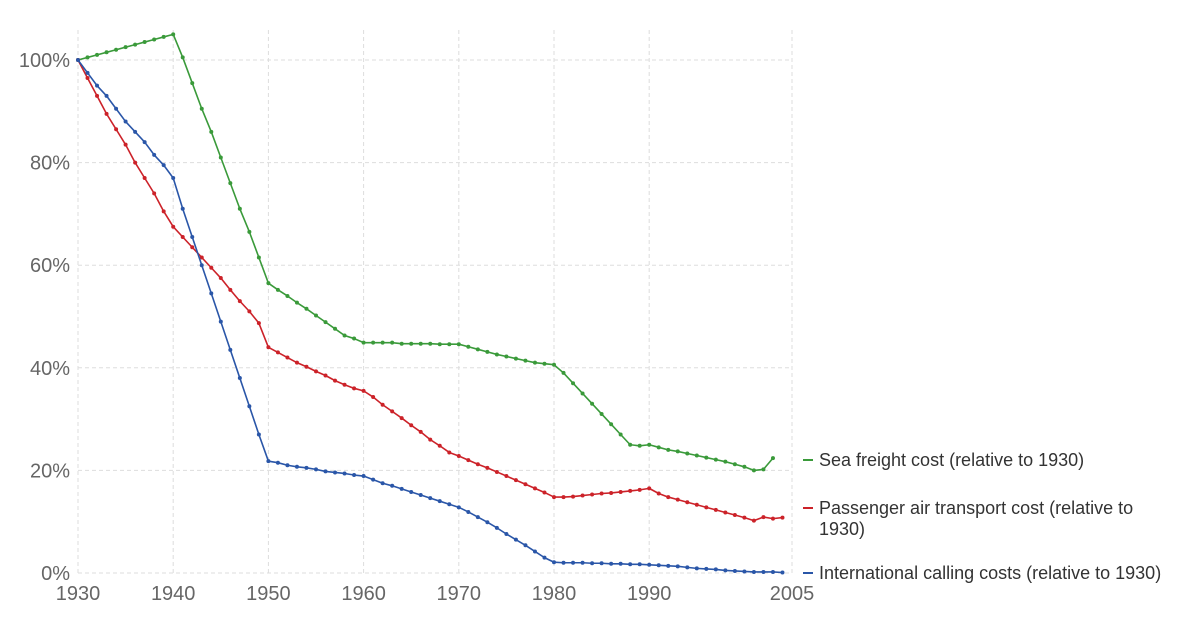  Describe the element at coordinates (554, 594) in the screenshot. I see `x-tick-label: 1980` at that location.